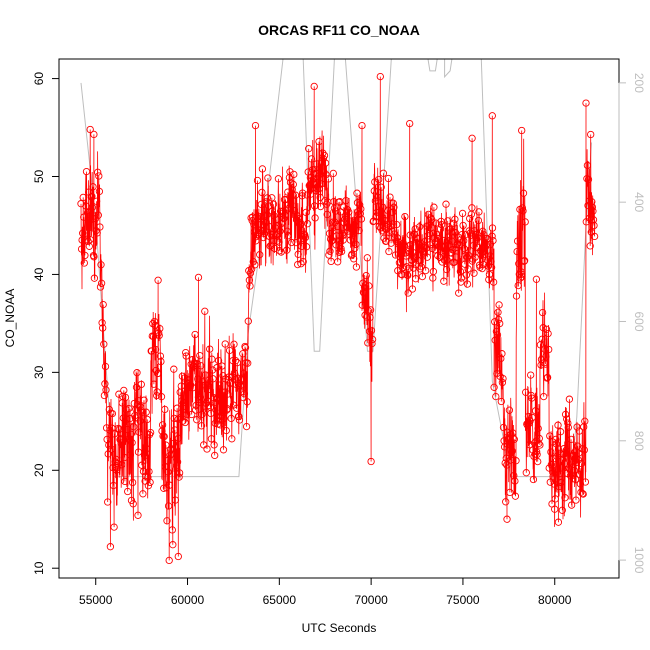 This screenshot has width=650, height=650. Describe the element at coordinates (339, 628) in the screenshot. I see `x-axis-label: UTC Seconds` at that location.